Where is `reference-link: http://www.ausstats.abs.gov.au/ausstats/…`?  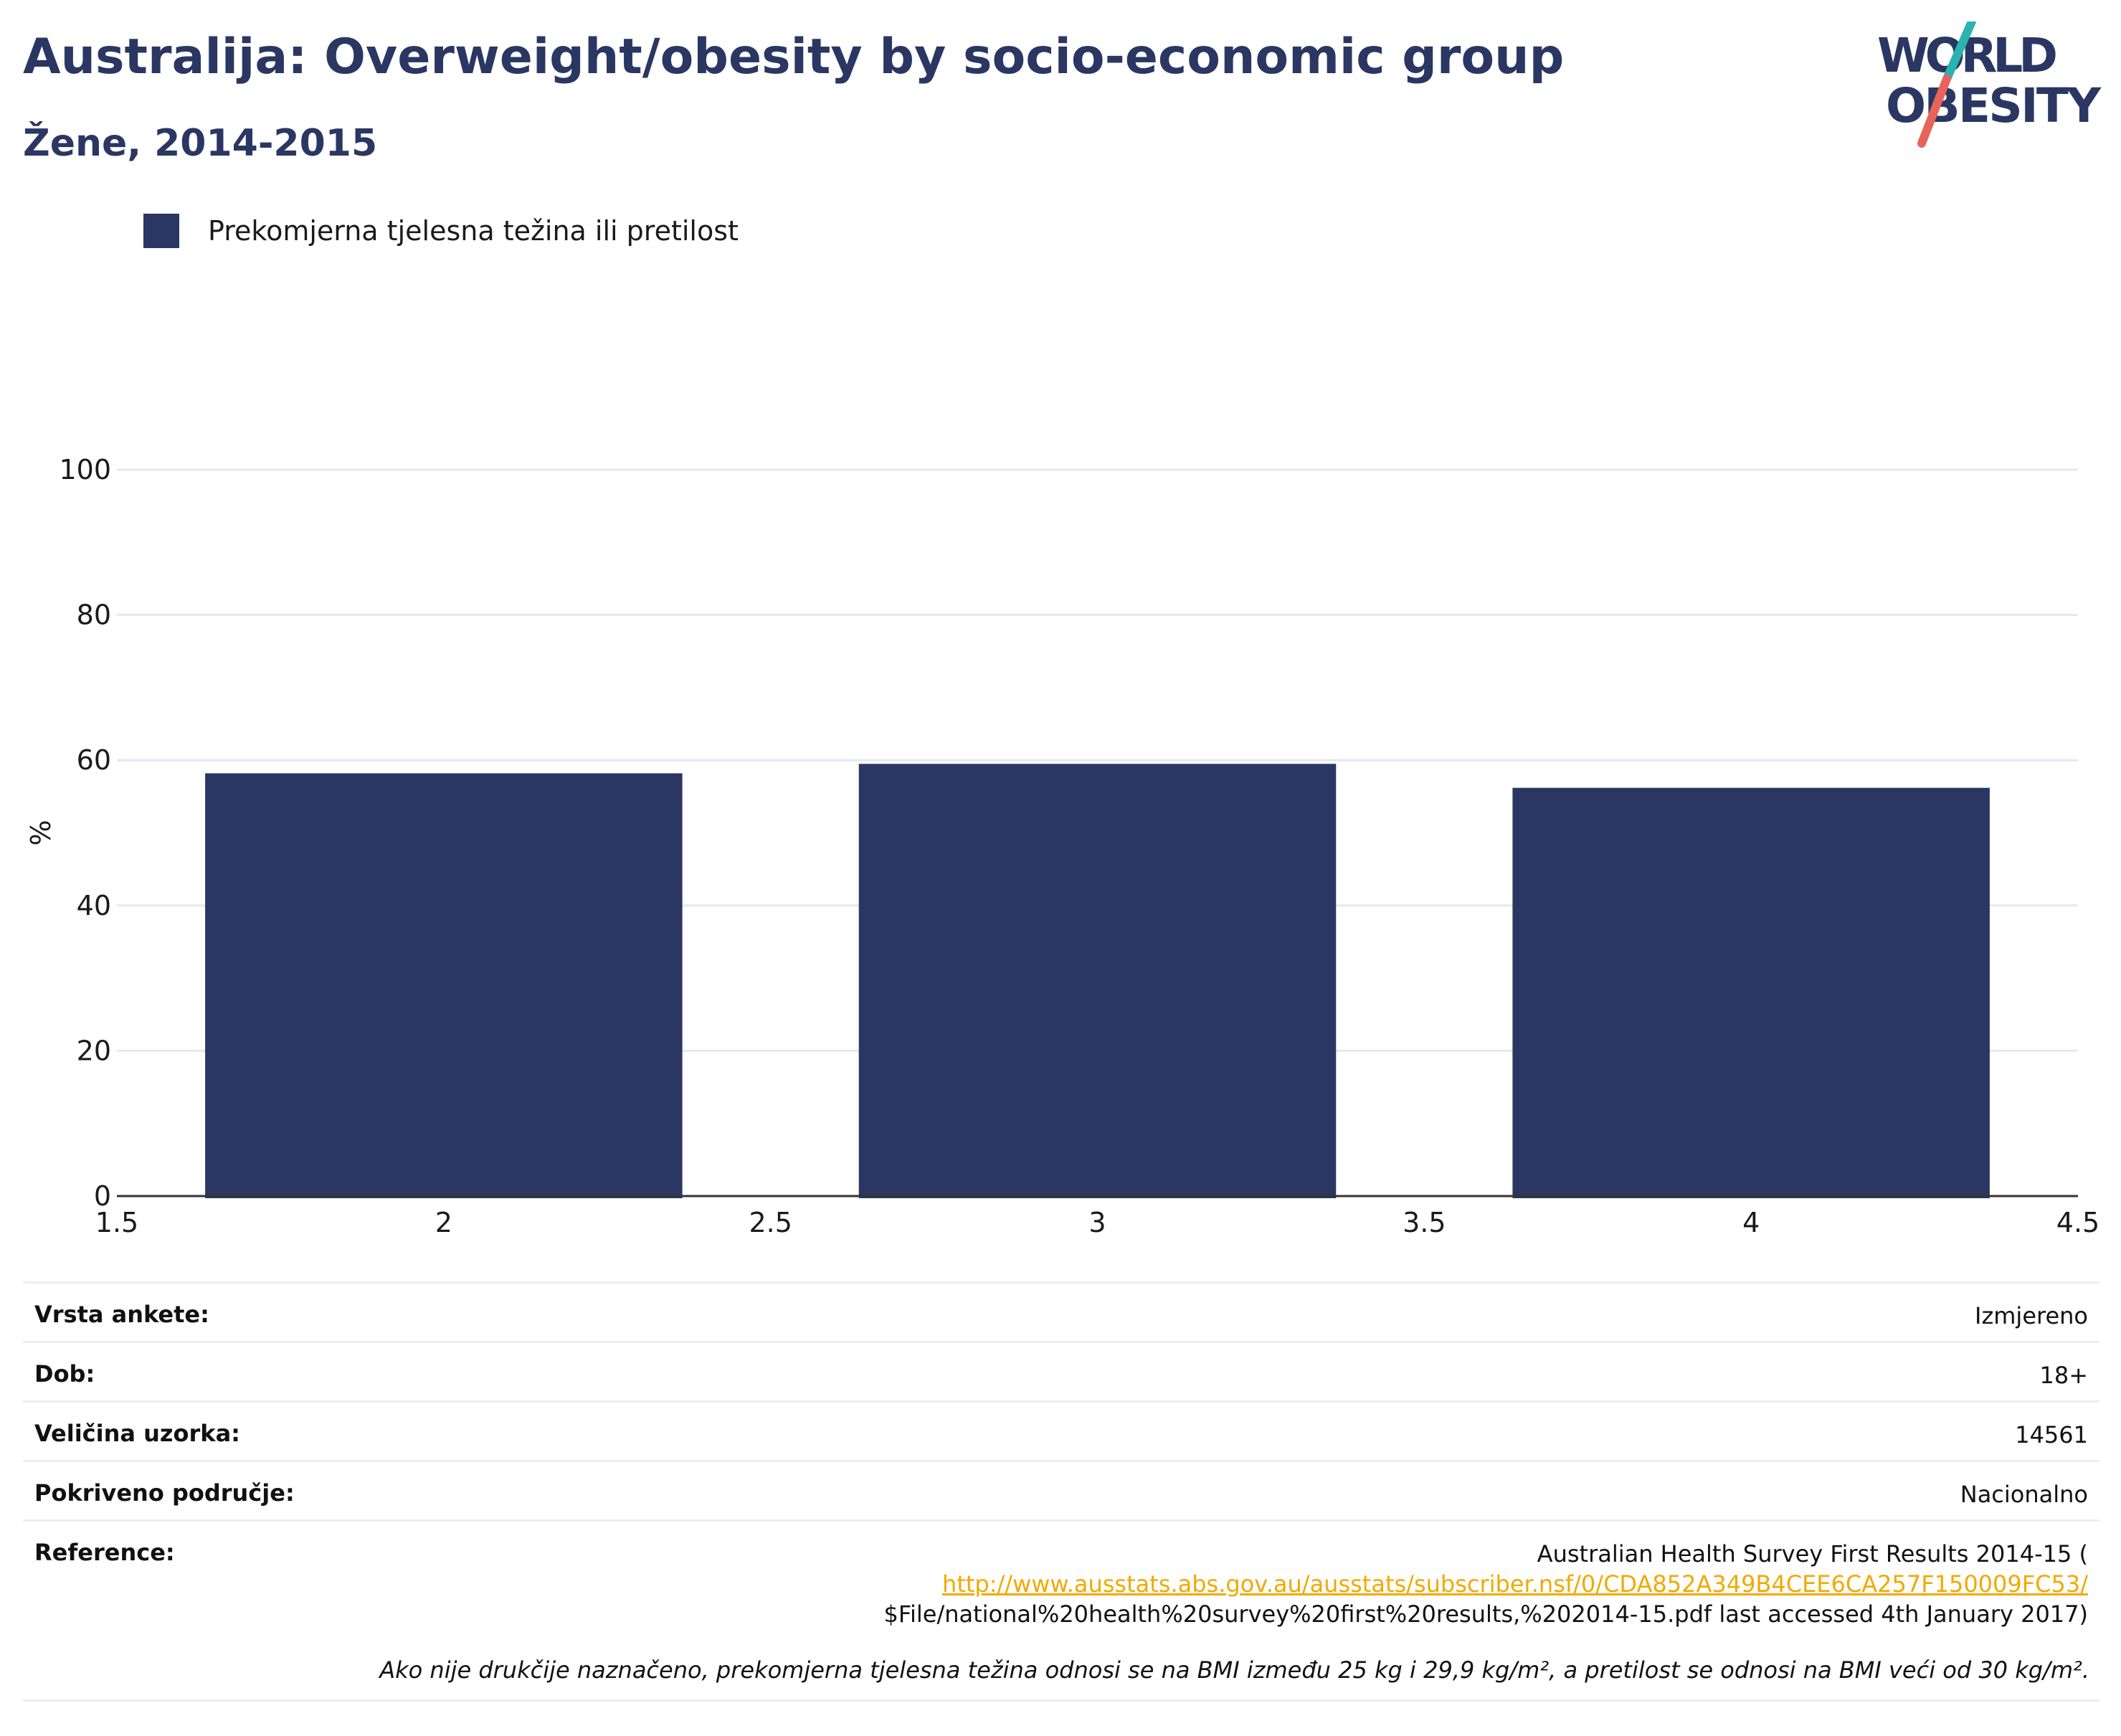 reference-link: http://www.ausstats.abs.gov.au/ausstats/… is located at coordinates (1515, 1584).